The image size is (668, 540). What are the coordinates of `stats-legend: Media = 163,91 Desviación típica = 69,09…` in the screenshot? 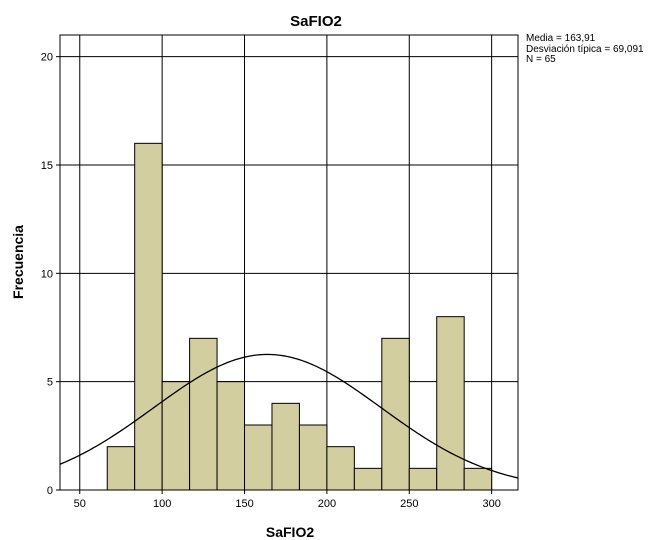 It's located at (585, 49).